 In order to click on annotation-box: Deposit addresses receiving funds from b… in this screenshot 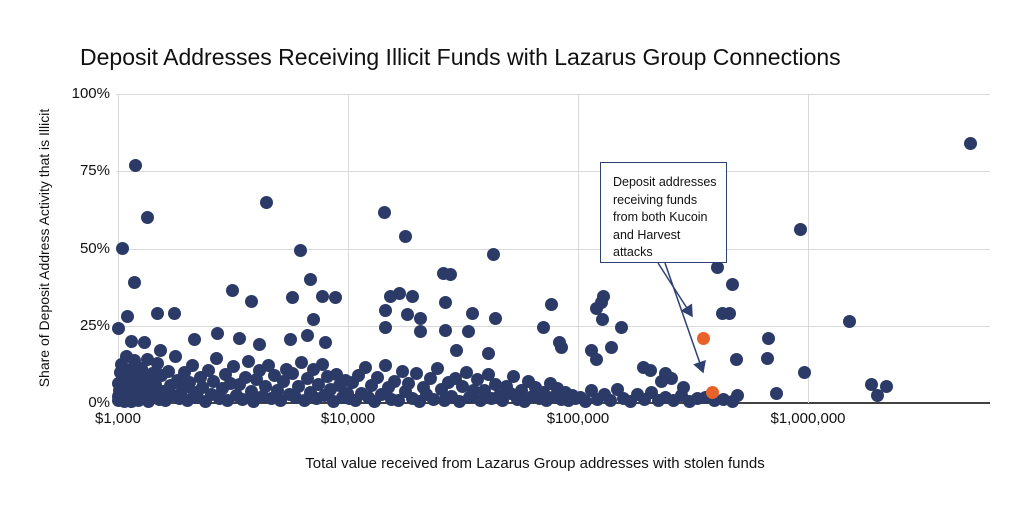, I will do `click(663, 212)`.